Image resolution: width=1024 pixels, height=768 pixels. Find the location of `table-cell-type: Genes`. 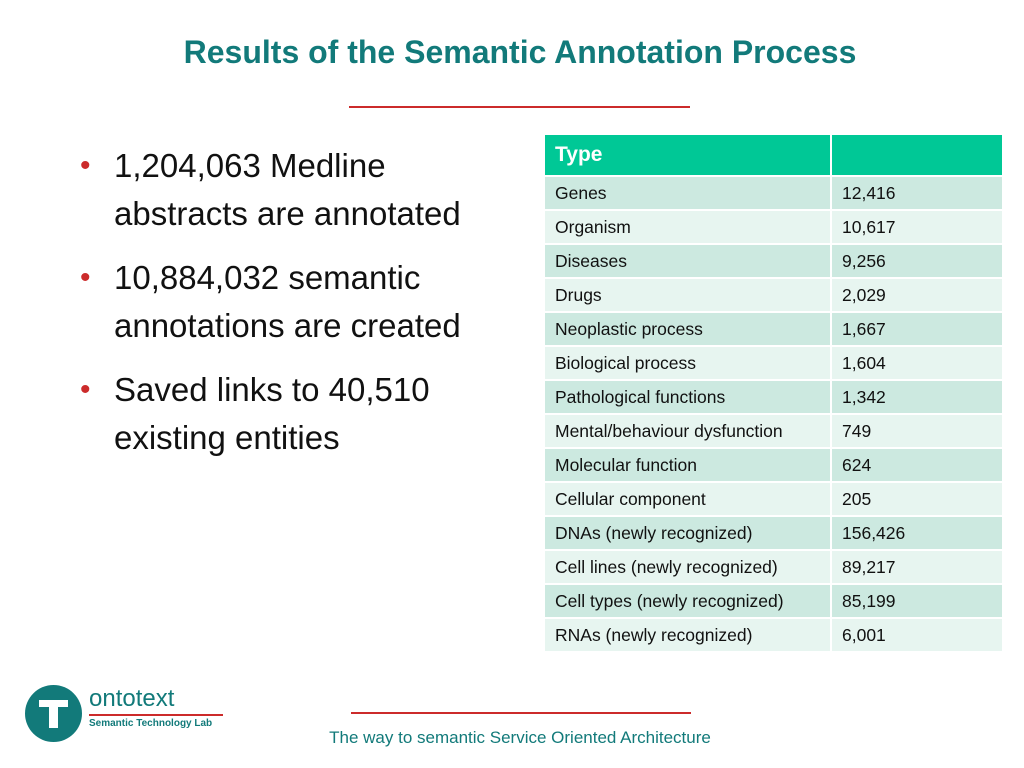

table-cell-type: Genes is located at coordinates (687, 193).